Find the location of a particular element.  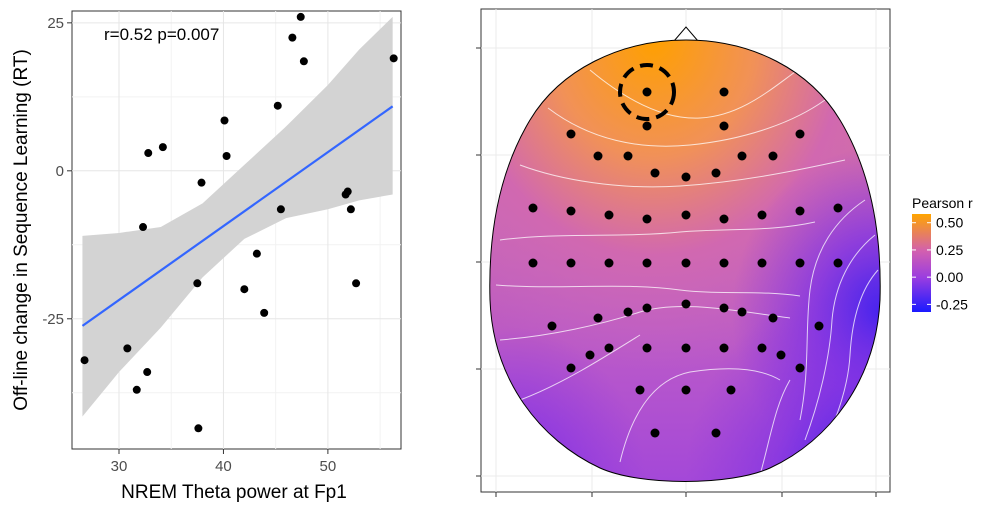

y-tick-label: 0 is located at coordinates (60, 171).